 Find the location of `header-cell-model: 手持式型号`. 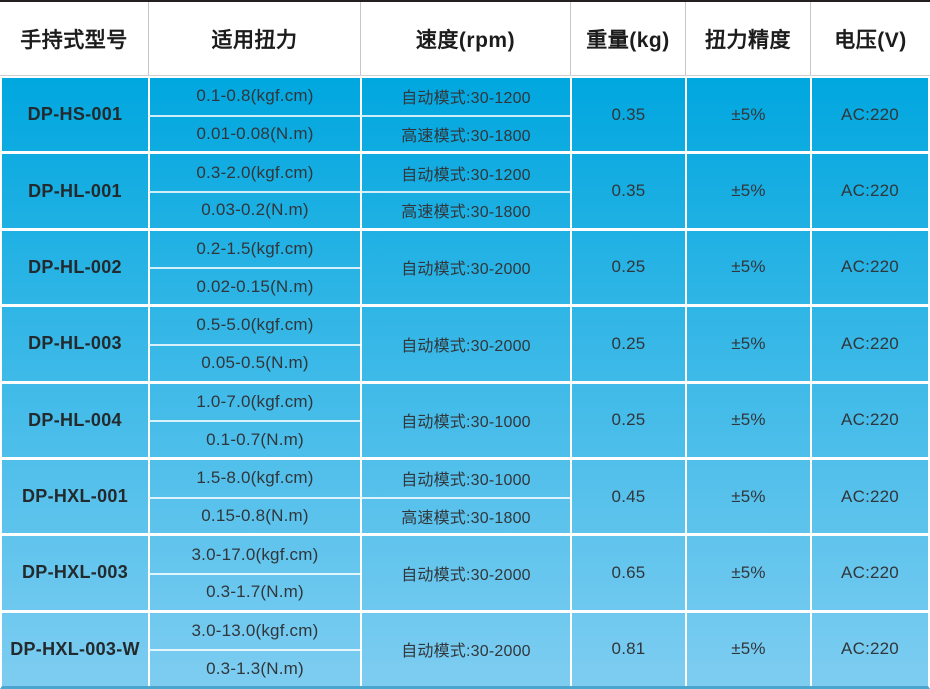

header-cell-model: 手持式型号 is located at coordinates (74, 40).